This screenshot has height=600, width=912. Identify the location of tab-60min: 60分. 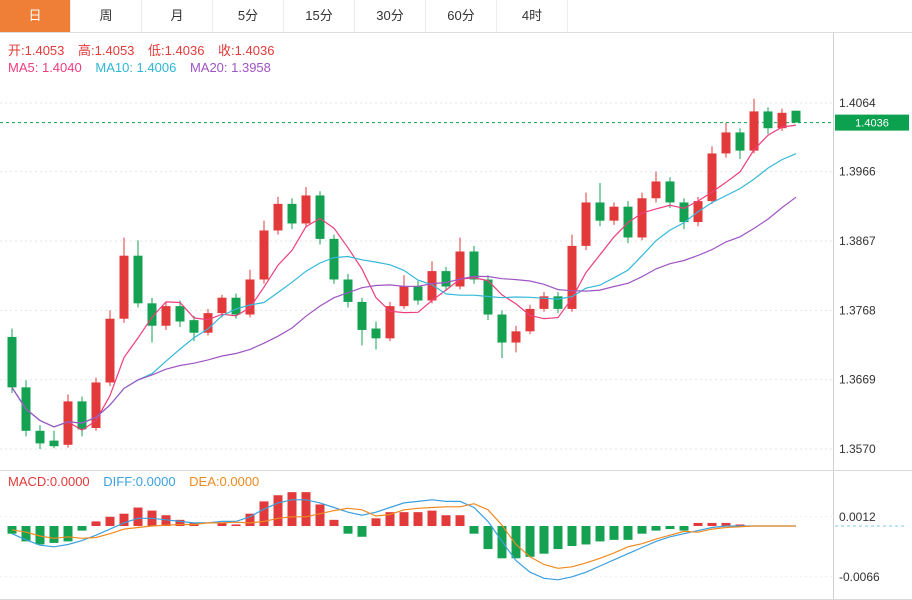
(461, 16).